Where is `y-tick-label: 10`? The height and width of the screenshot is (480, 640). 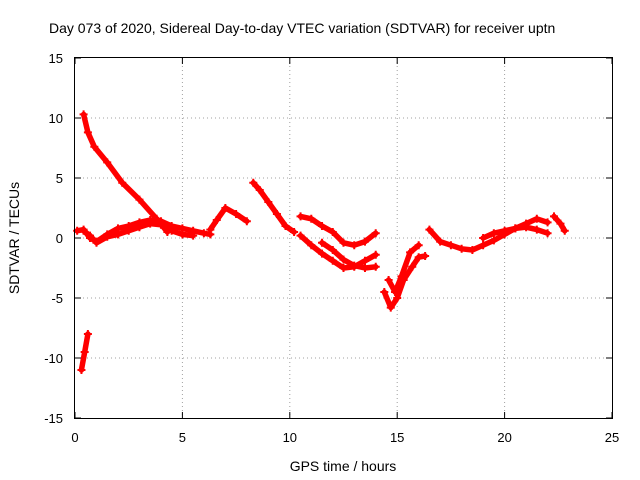 y-tick-label: 10 is located at coordinates (56, 118).